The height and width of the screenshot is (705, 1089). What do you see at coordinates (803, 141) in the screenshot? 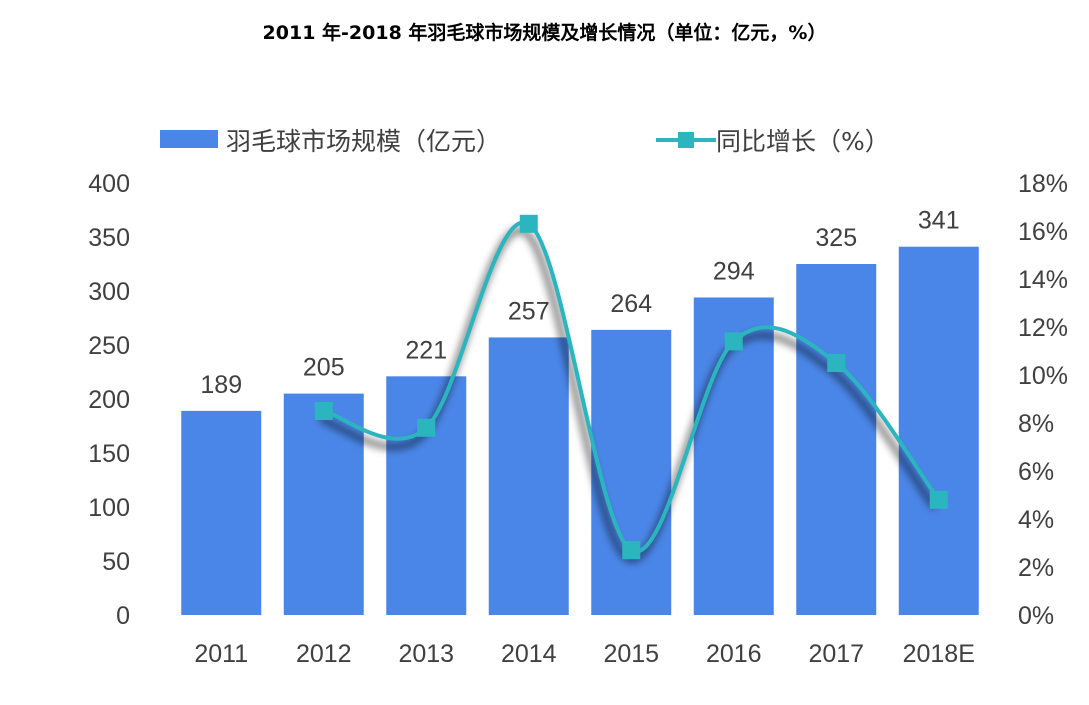
I see `legend-line-label: 同比增长（%）` at bounding box center [803, 141].